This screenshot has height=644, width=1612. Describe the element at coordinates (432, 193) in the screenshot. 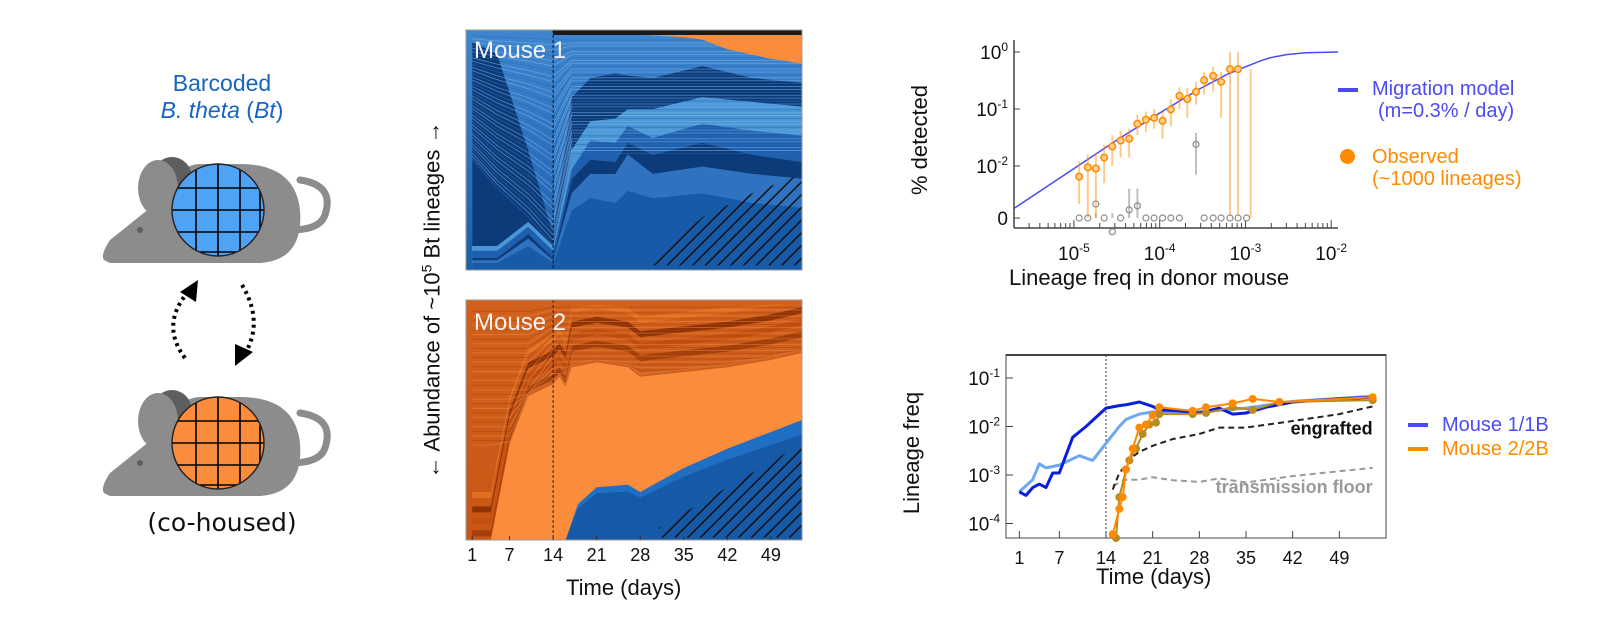

I see `ylabel-suffix: Bt lineages →` at that location.